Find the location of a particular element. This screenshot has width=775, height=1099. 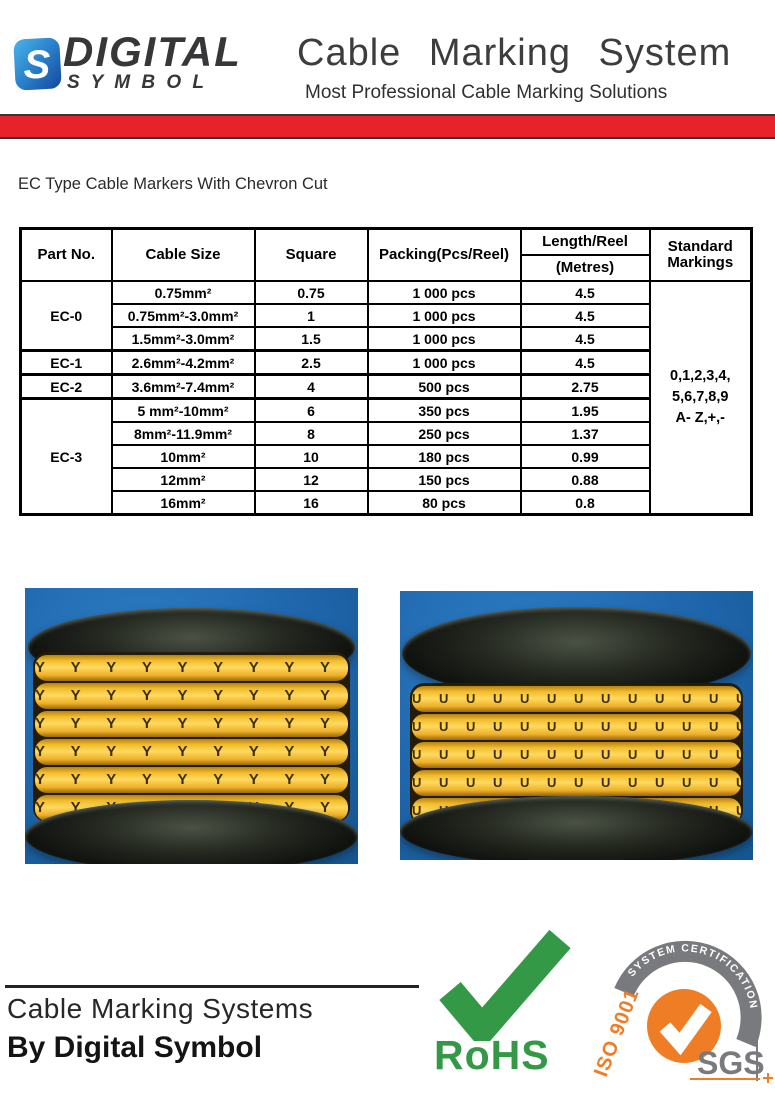

cell-standard-markings: 0,1,2,3,4, 5,6,7,8,9 A- Z,+,- is located at coordinates (700, 398).